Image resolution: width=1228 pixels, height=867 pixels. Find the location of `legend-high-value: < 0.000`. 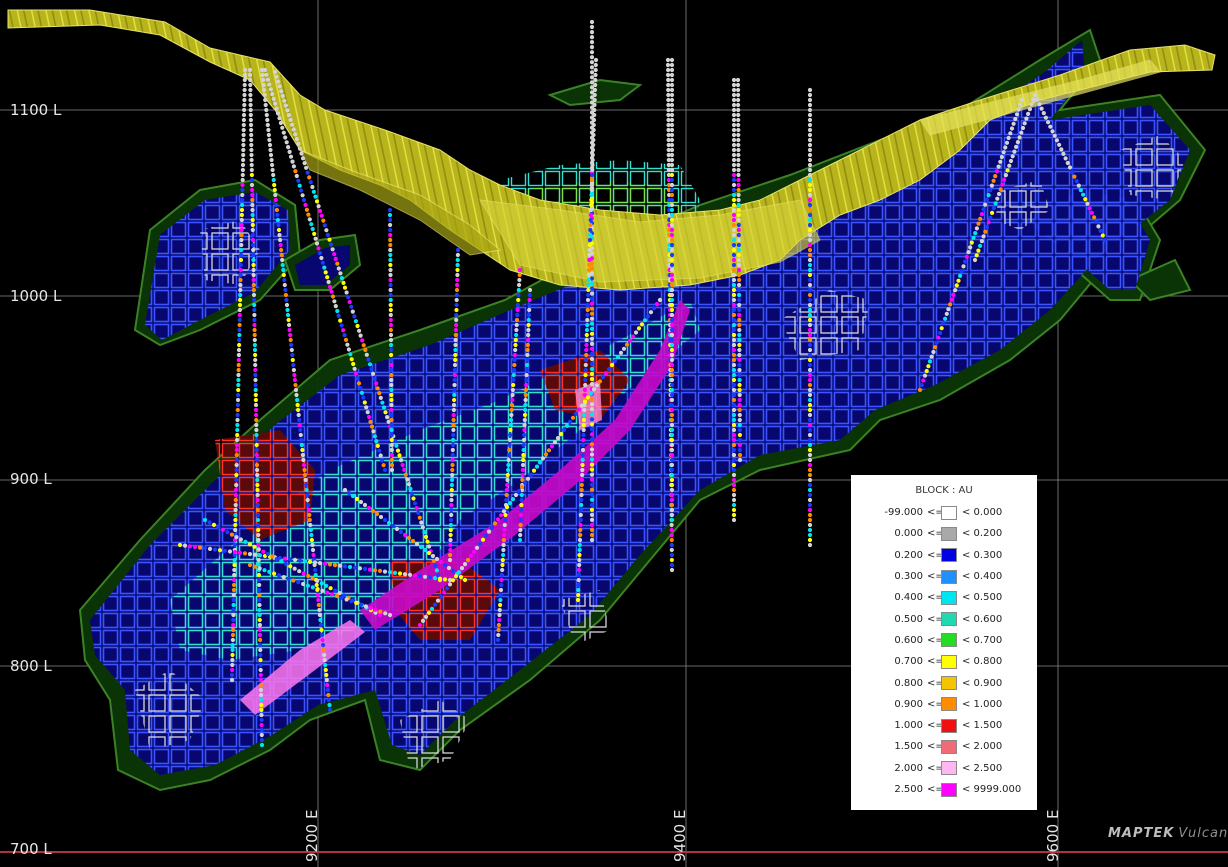

legend-high-value: < 0.000 is located at coordinates (982, 513).